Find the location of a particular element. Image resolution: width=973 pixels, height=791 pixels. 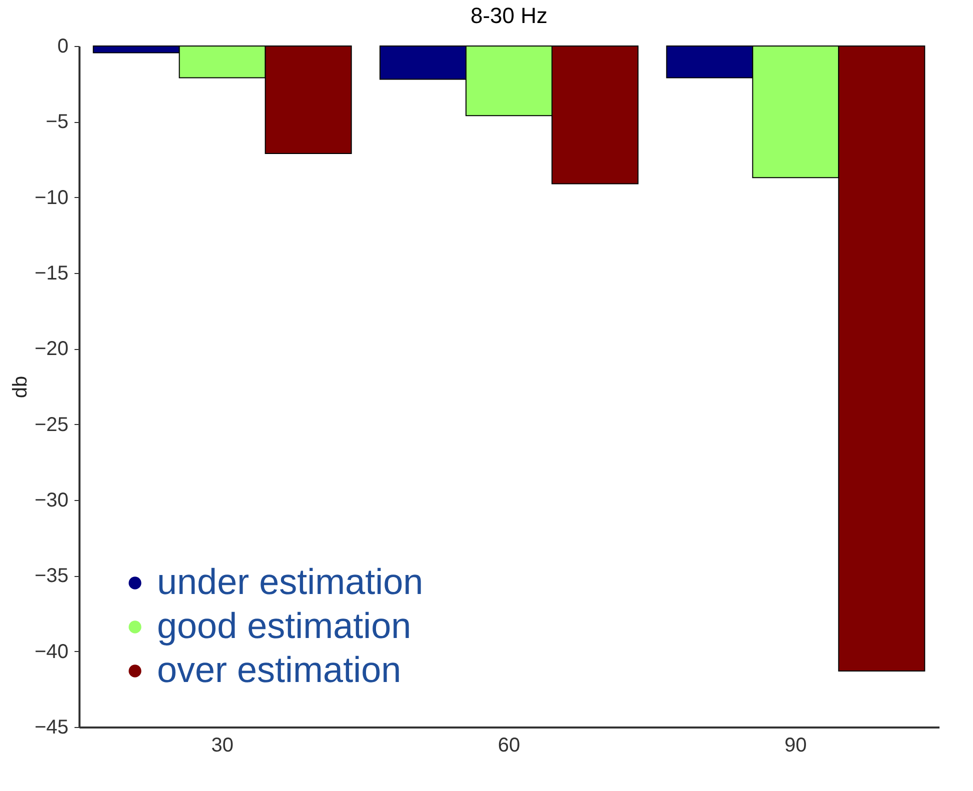

x-tick-label: 90 is located at coordinates (795, 745).